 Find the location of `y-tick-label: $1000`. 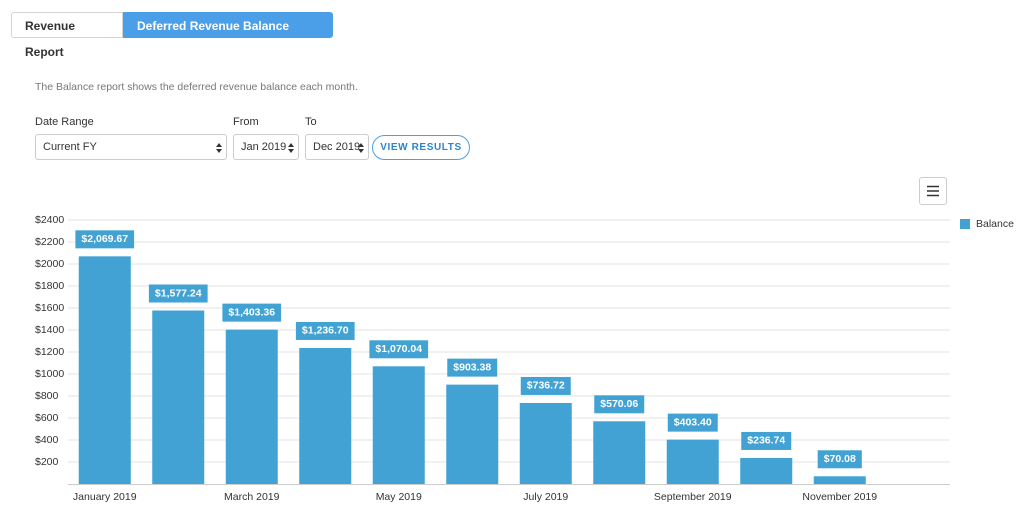

y-tick-label: $1000 is located at coordinates (49, 374).